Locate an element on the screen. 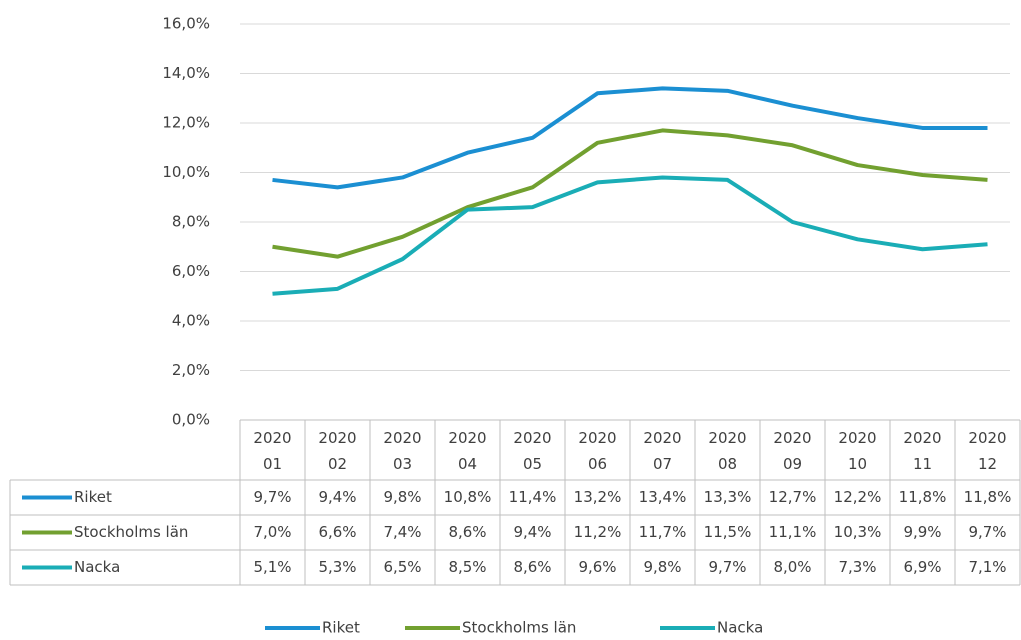 This screenshot has width=1021, height=640. data-label: 13,2% is located at coordinates (598, 497).